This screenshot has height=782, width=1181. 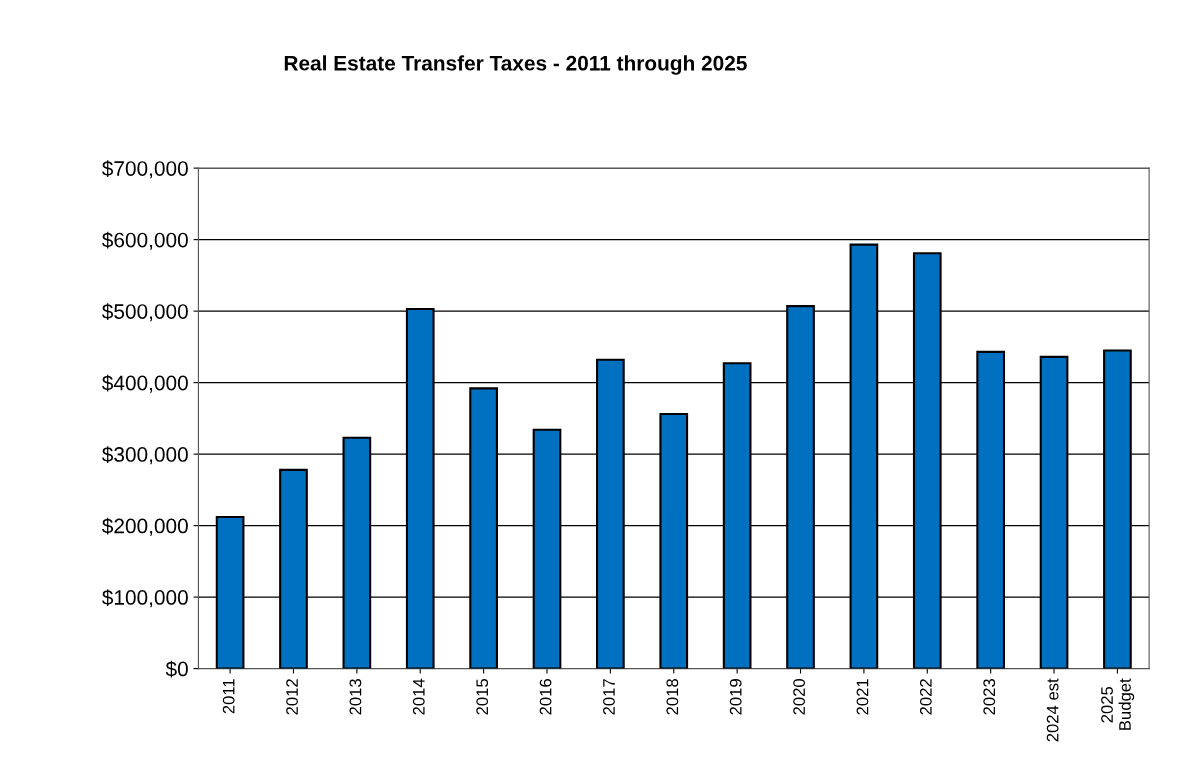 What do you see at coordinates (145, 455) in the screenshot?
I see `y-tick-label: $300,000` at bounding box center [145, 455].